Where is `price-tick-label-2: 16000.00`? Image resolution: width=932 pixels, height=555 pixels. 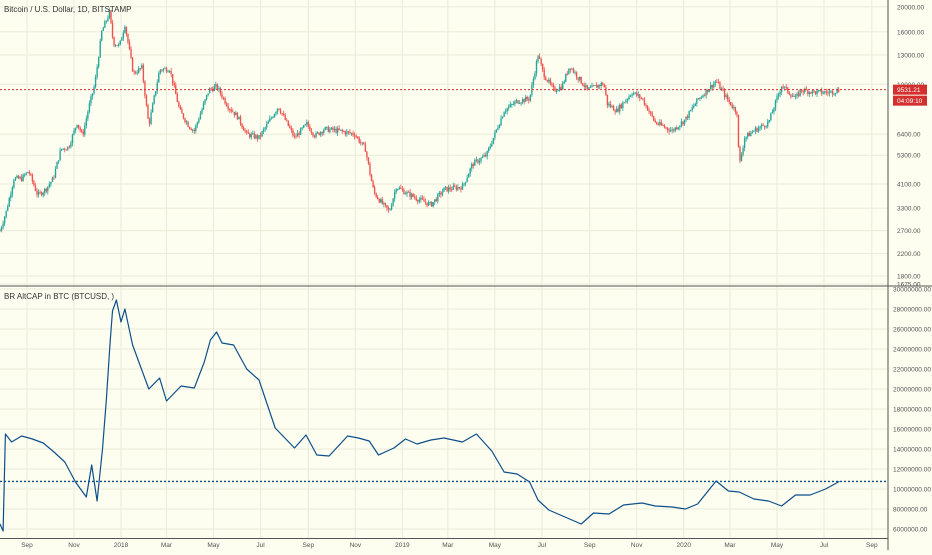
price-tick-label-2: 16000.00 is located at coordinates (910, 32).